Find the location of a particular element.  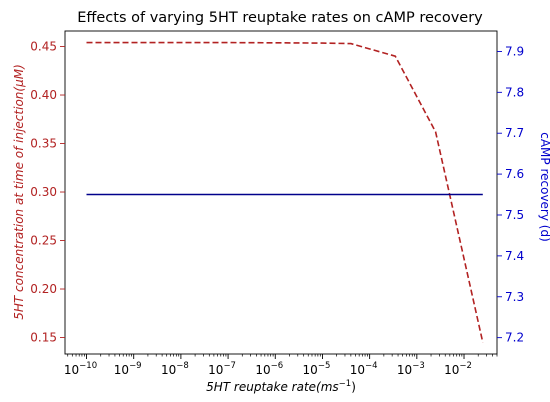

y-axis-right: 7.2 7.3 7.4 7.5 7.6 7.7 7.8 7.9 is located at coordinates (510, 194).